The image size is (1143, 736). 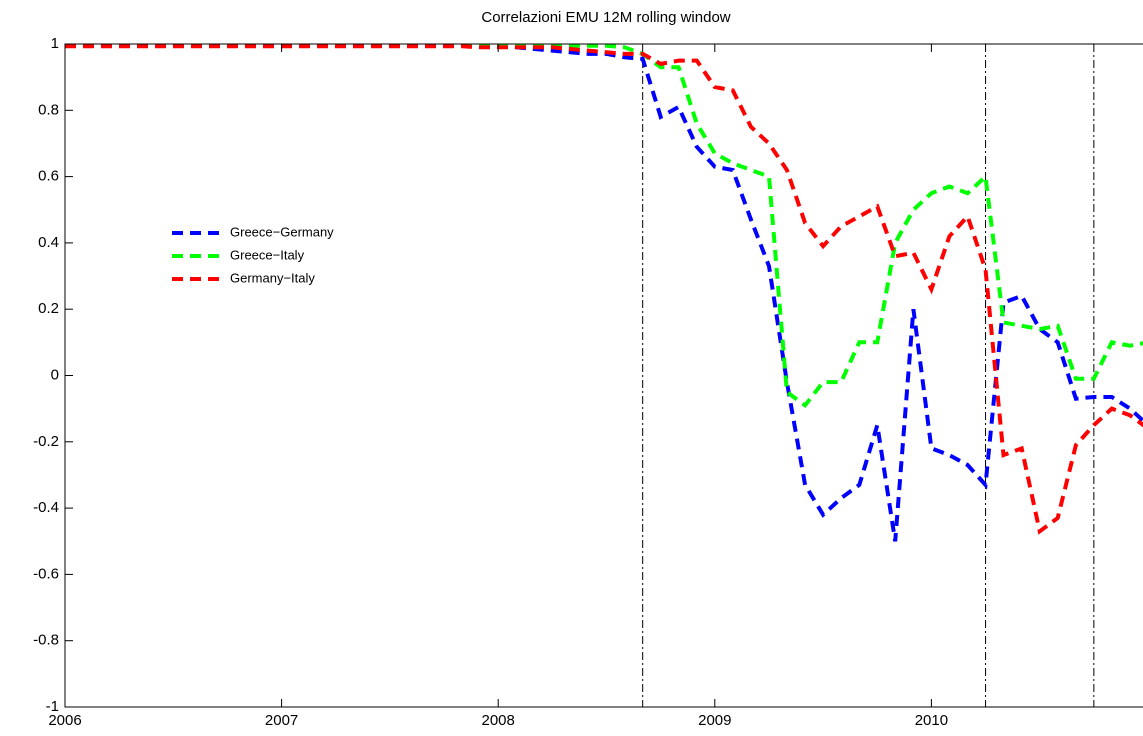 What do you see at coordinates (714, 720) in the screenshot?
I see `x-tick-label: 2009` at bounding box center [714, 720].